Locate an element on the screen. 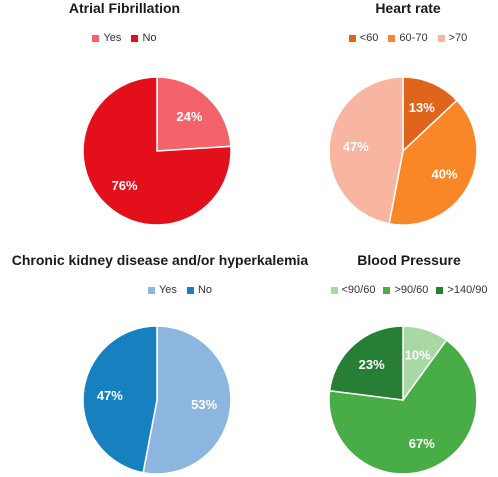 This screenshot has height=477, width=498. legend-item: <90/60 is located at coordinates (353, 290).